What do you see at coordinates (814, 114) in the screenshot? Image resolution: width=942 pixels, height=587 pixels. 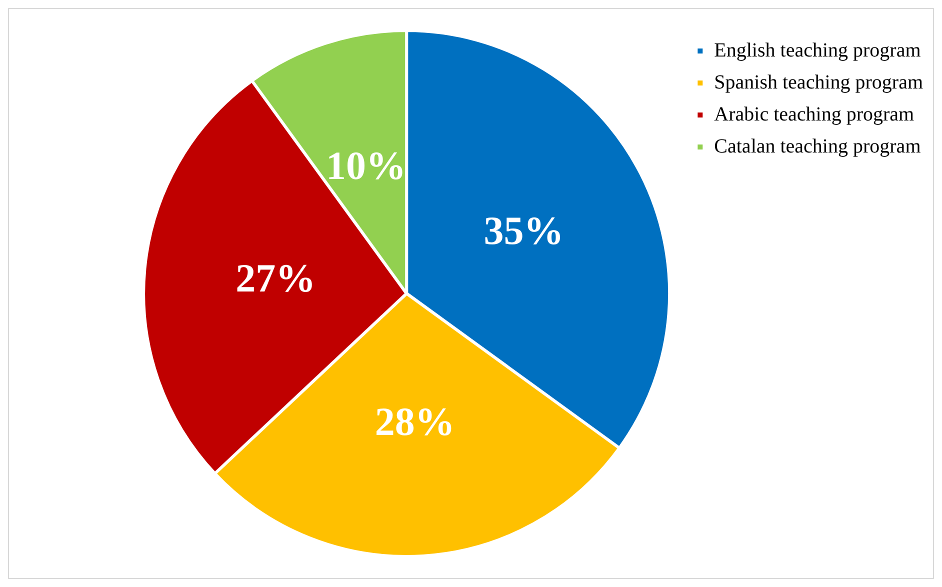 I see `legend-label: Arabic teaching program` at bounding box center [814, 114].